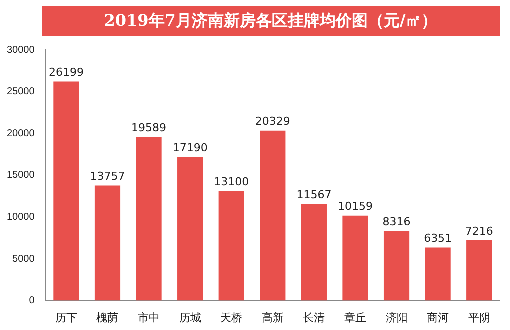 The height and width of the screenshot is (330, 510). What do you see at coordinates (21, 92) in the screenshot?
I see `y-tick-label: 25000` at bounding box center [21, 92].